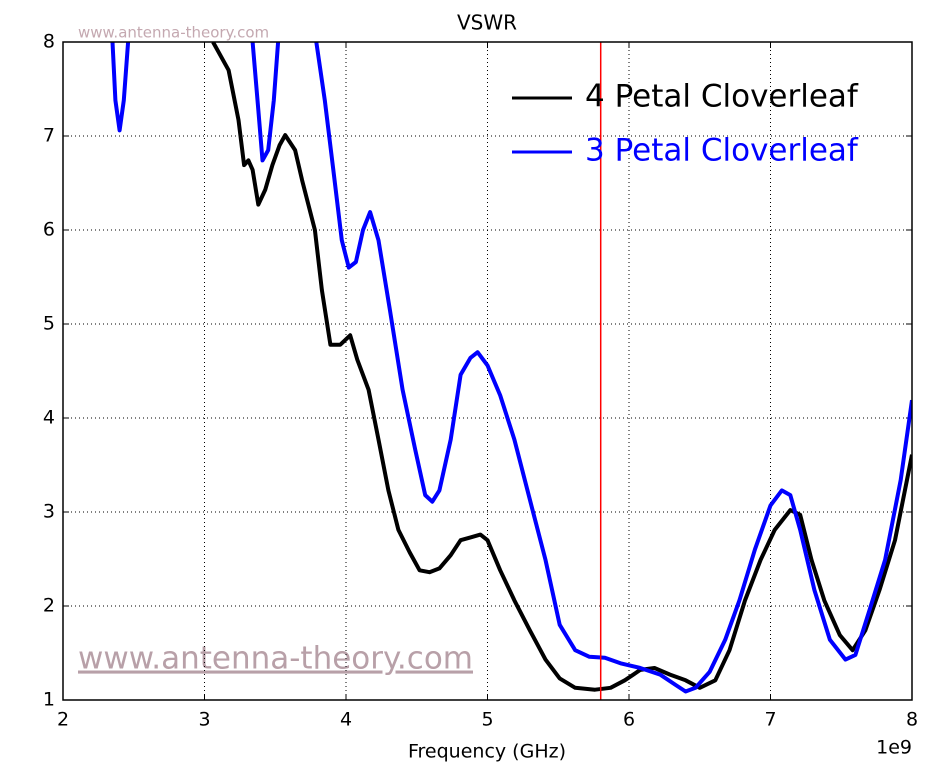  What do you see at coordinates (49, 606) in the screenshot?
I see `y-tick-label: 2` at bounding box center [49, 606].